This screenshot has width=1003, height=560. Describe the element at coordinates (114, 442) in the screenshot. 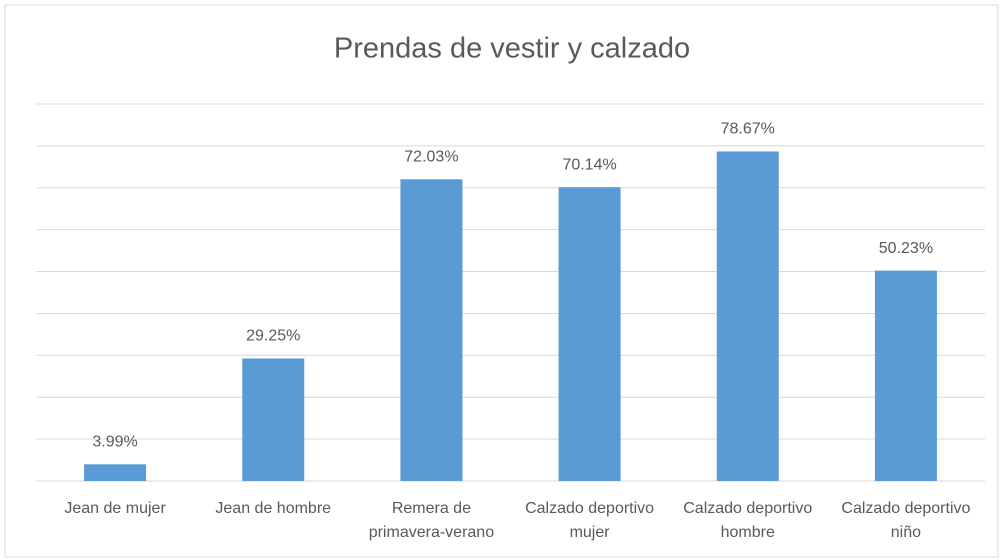

I see `data-label: 3.99%` at that location.